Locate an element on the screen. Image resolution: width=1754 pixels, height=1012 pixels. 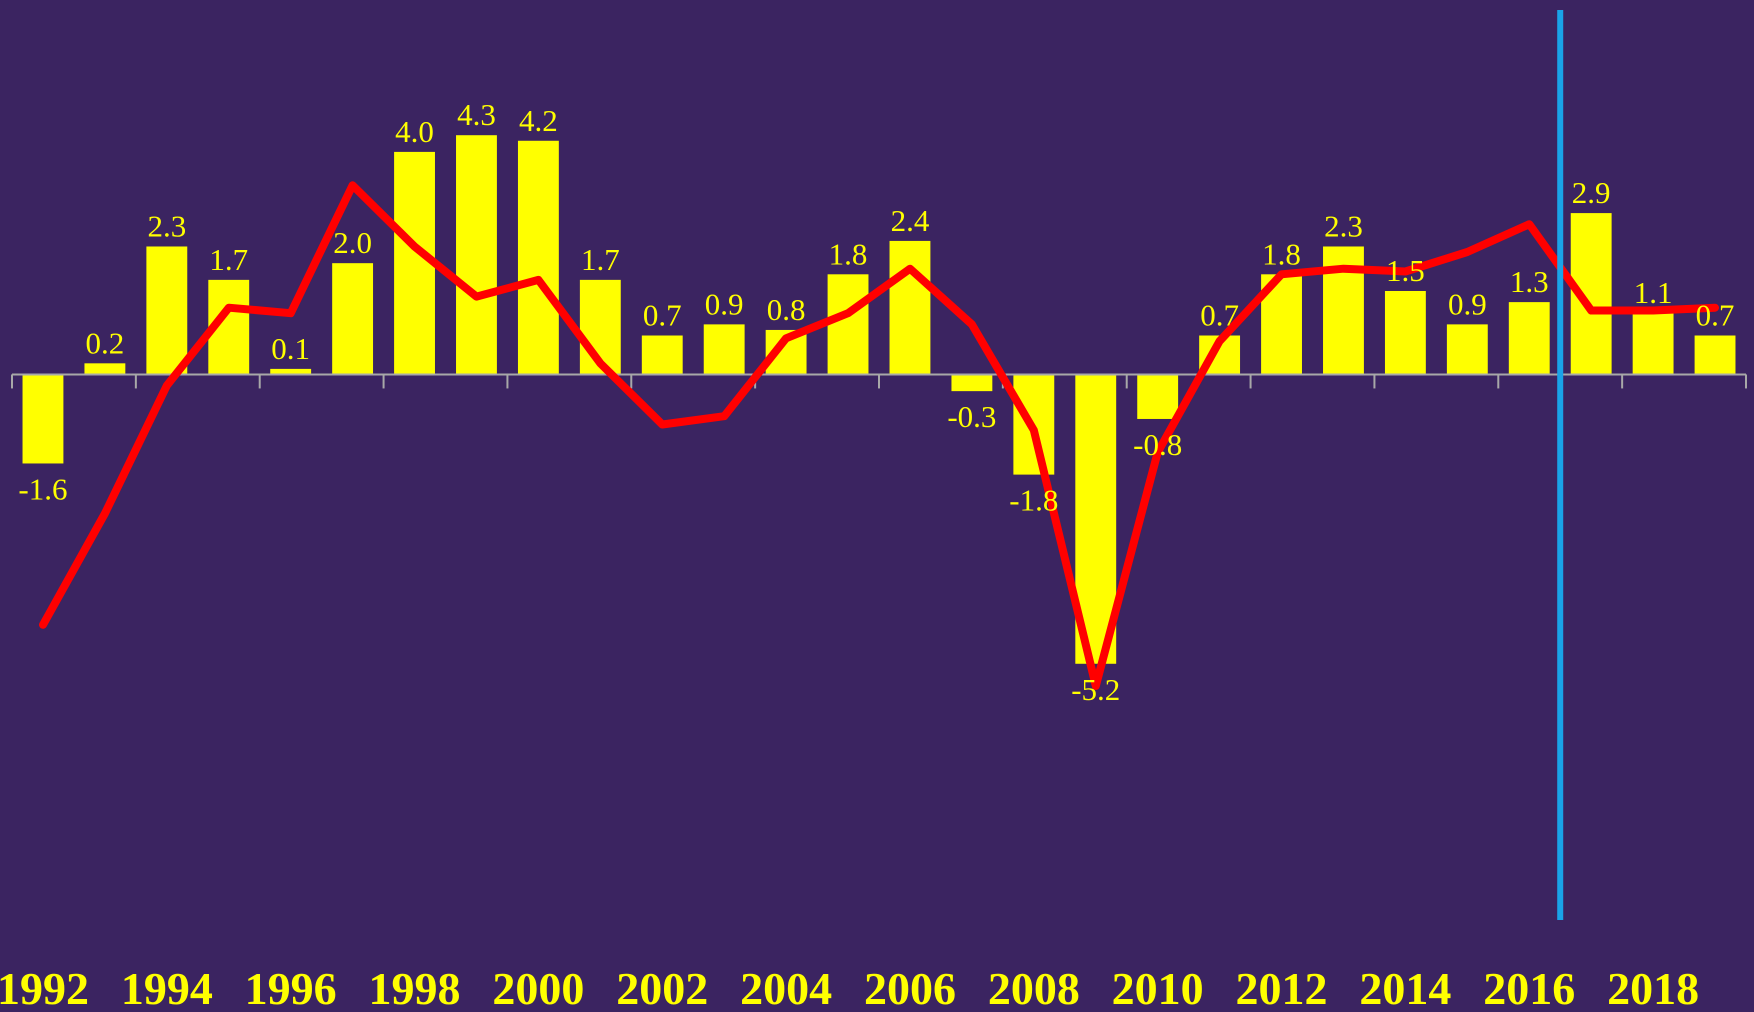
value-label-1993: 0.2 is located at coordinates (105, 342).